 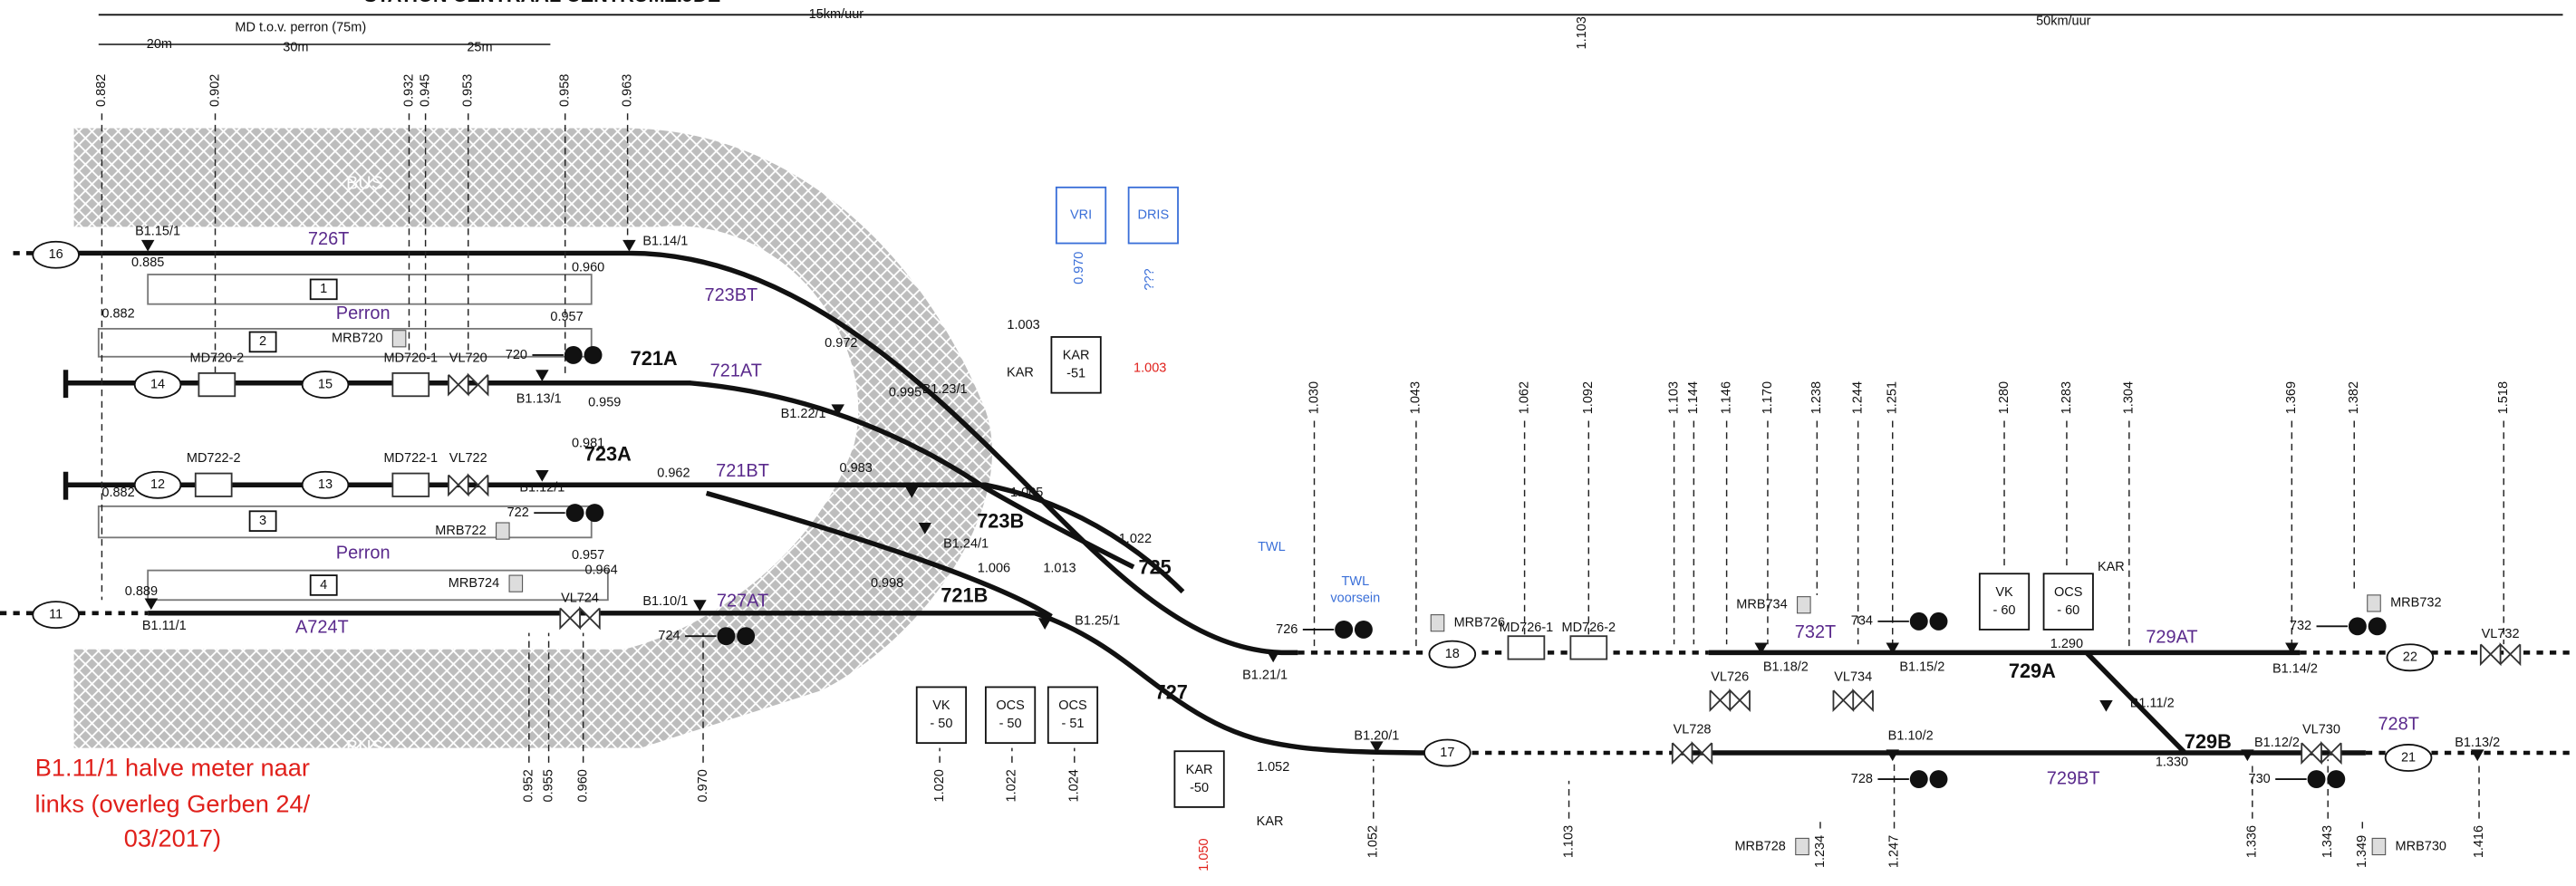 What do you see at coordinates (582, 785) in the screenshot?
I see `km-label: 0.960` at bounding box center [582, 785].